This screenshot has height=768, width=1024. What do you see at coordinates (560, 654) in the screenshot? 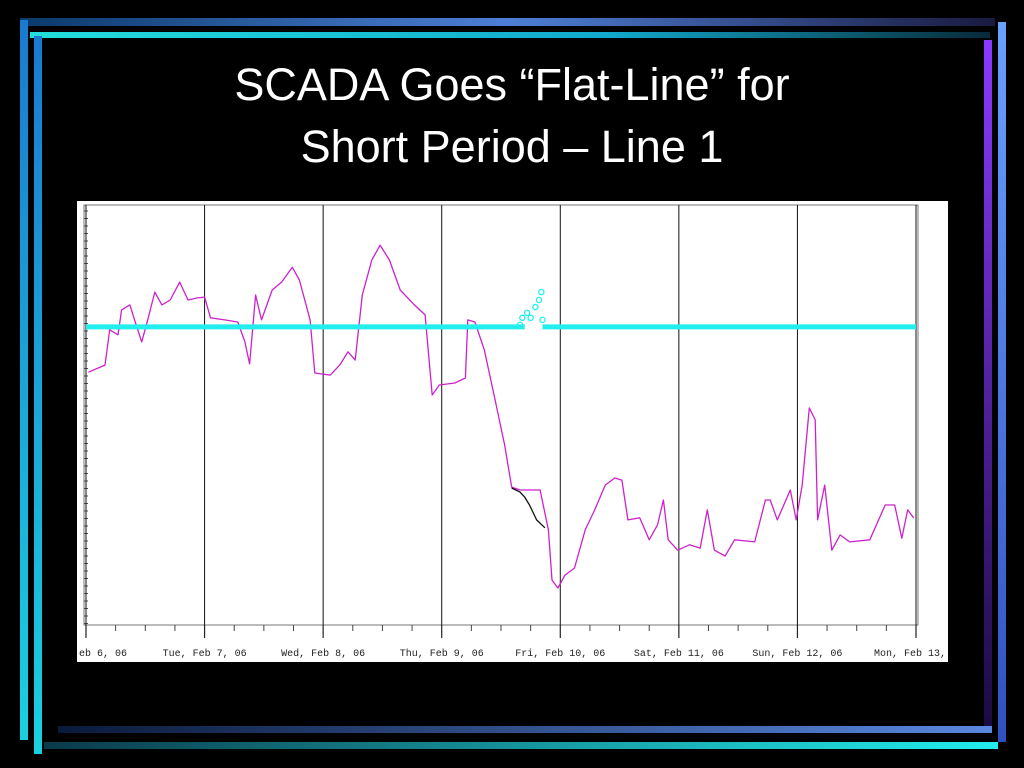
I see `x-tick-label: Fri, Feb 10, 06` at bounding box center [560, 654].